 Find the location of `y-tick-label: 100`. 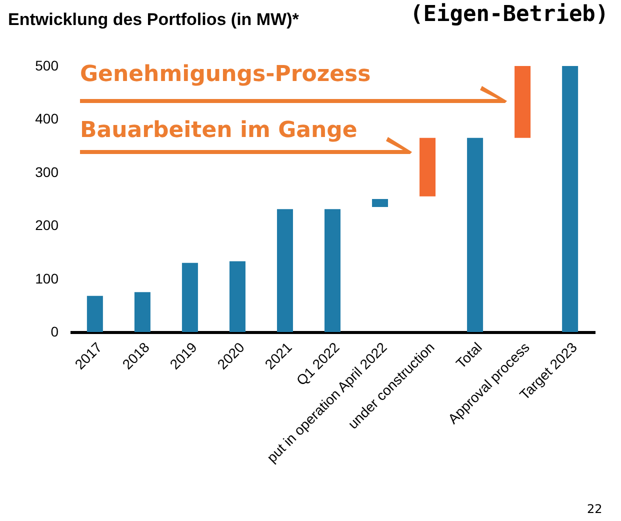

y-tick-label: 100 is located at coordinates (47, 278).